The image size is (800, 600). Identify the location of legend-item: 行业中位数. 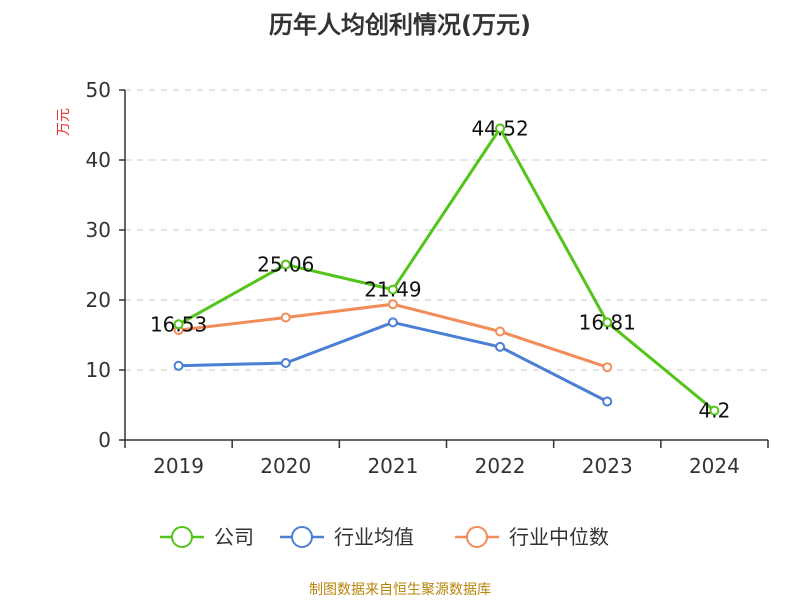
(532, 537).